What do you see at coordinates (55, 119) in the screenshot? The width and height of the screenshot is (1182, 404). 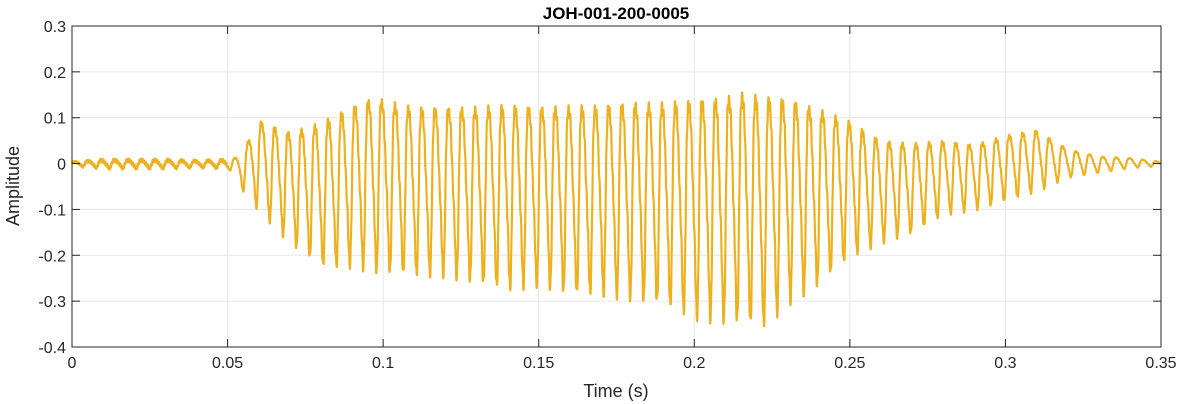 I see `y-tick-label: 0.1` at bounding box center [55, 119].